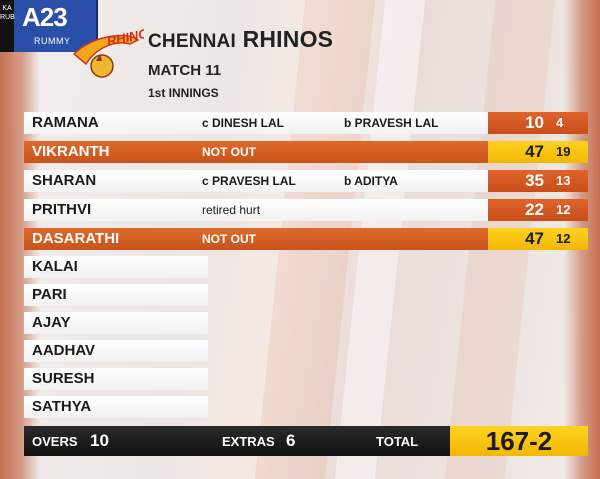 The image size is (600, 479). What do you see at coordinates (64, 350) in the screenshot?
I see `batter-name: AADHAV` at bounding box center [64, 350].